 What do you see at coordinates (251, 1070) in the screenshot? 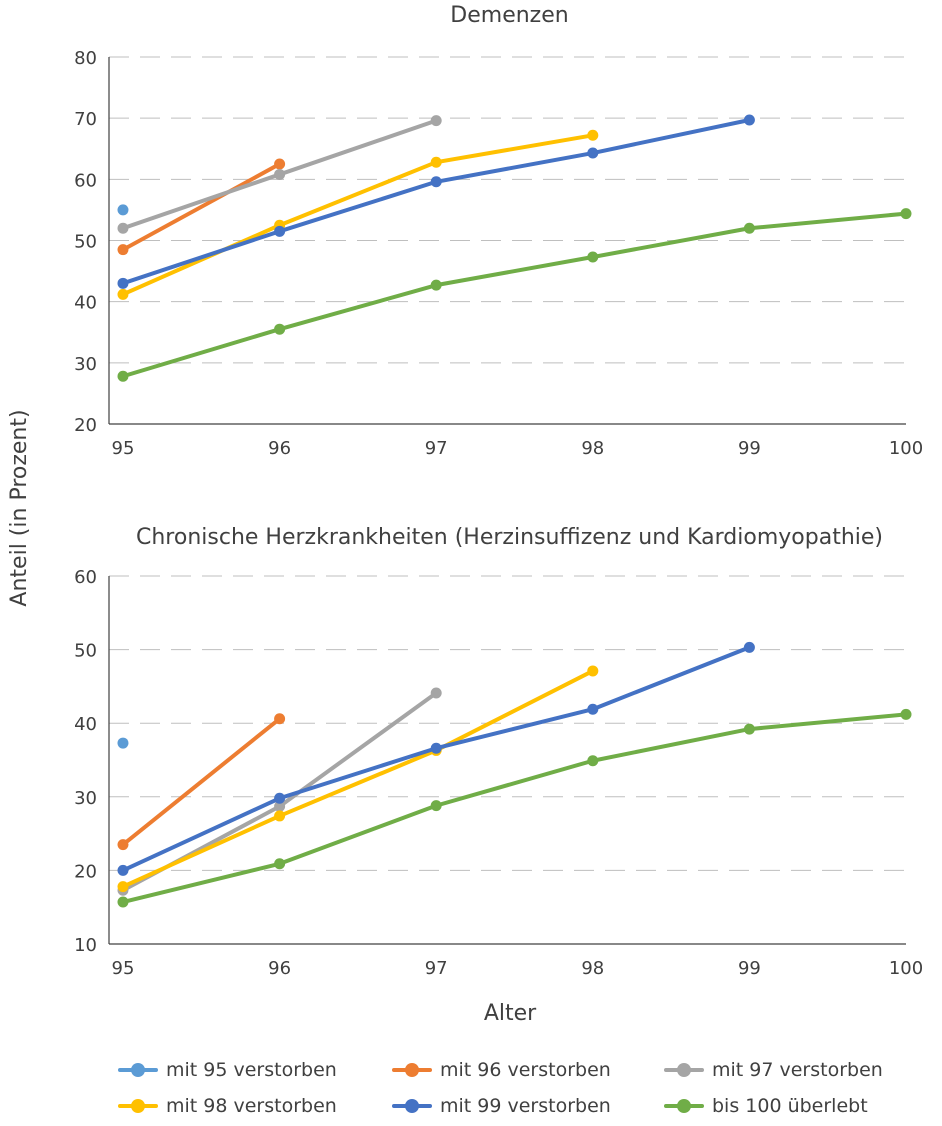
I see `legend-label: mit 95 verstorben` at bounding box center [251, 1070].